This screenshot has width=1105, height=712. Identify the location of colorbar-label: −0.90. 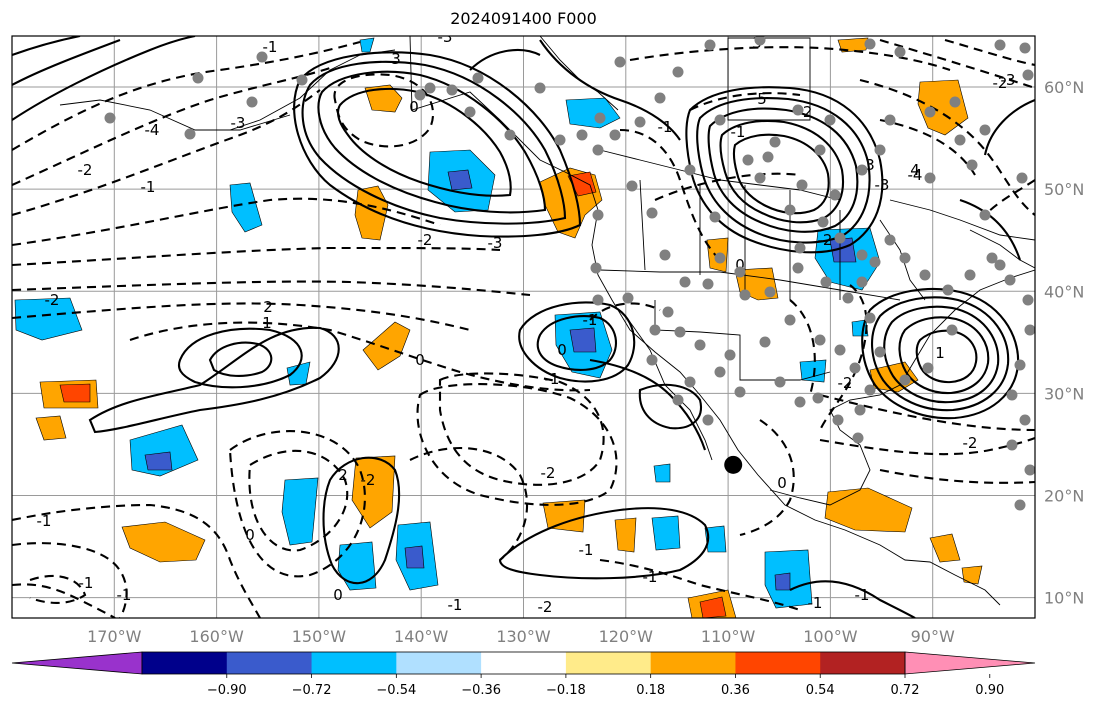
(227, 690).